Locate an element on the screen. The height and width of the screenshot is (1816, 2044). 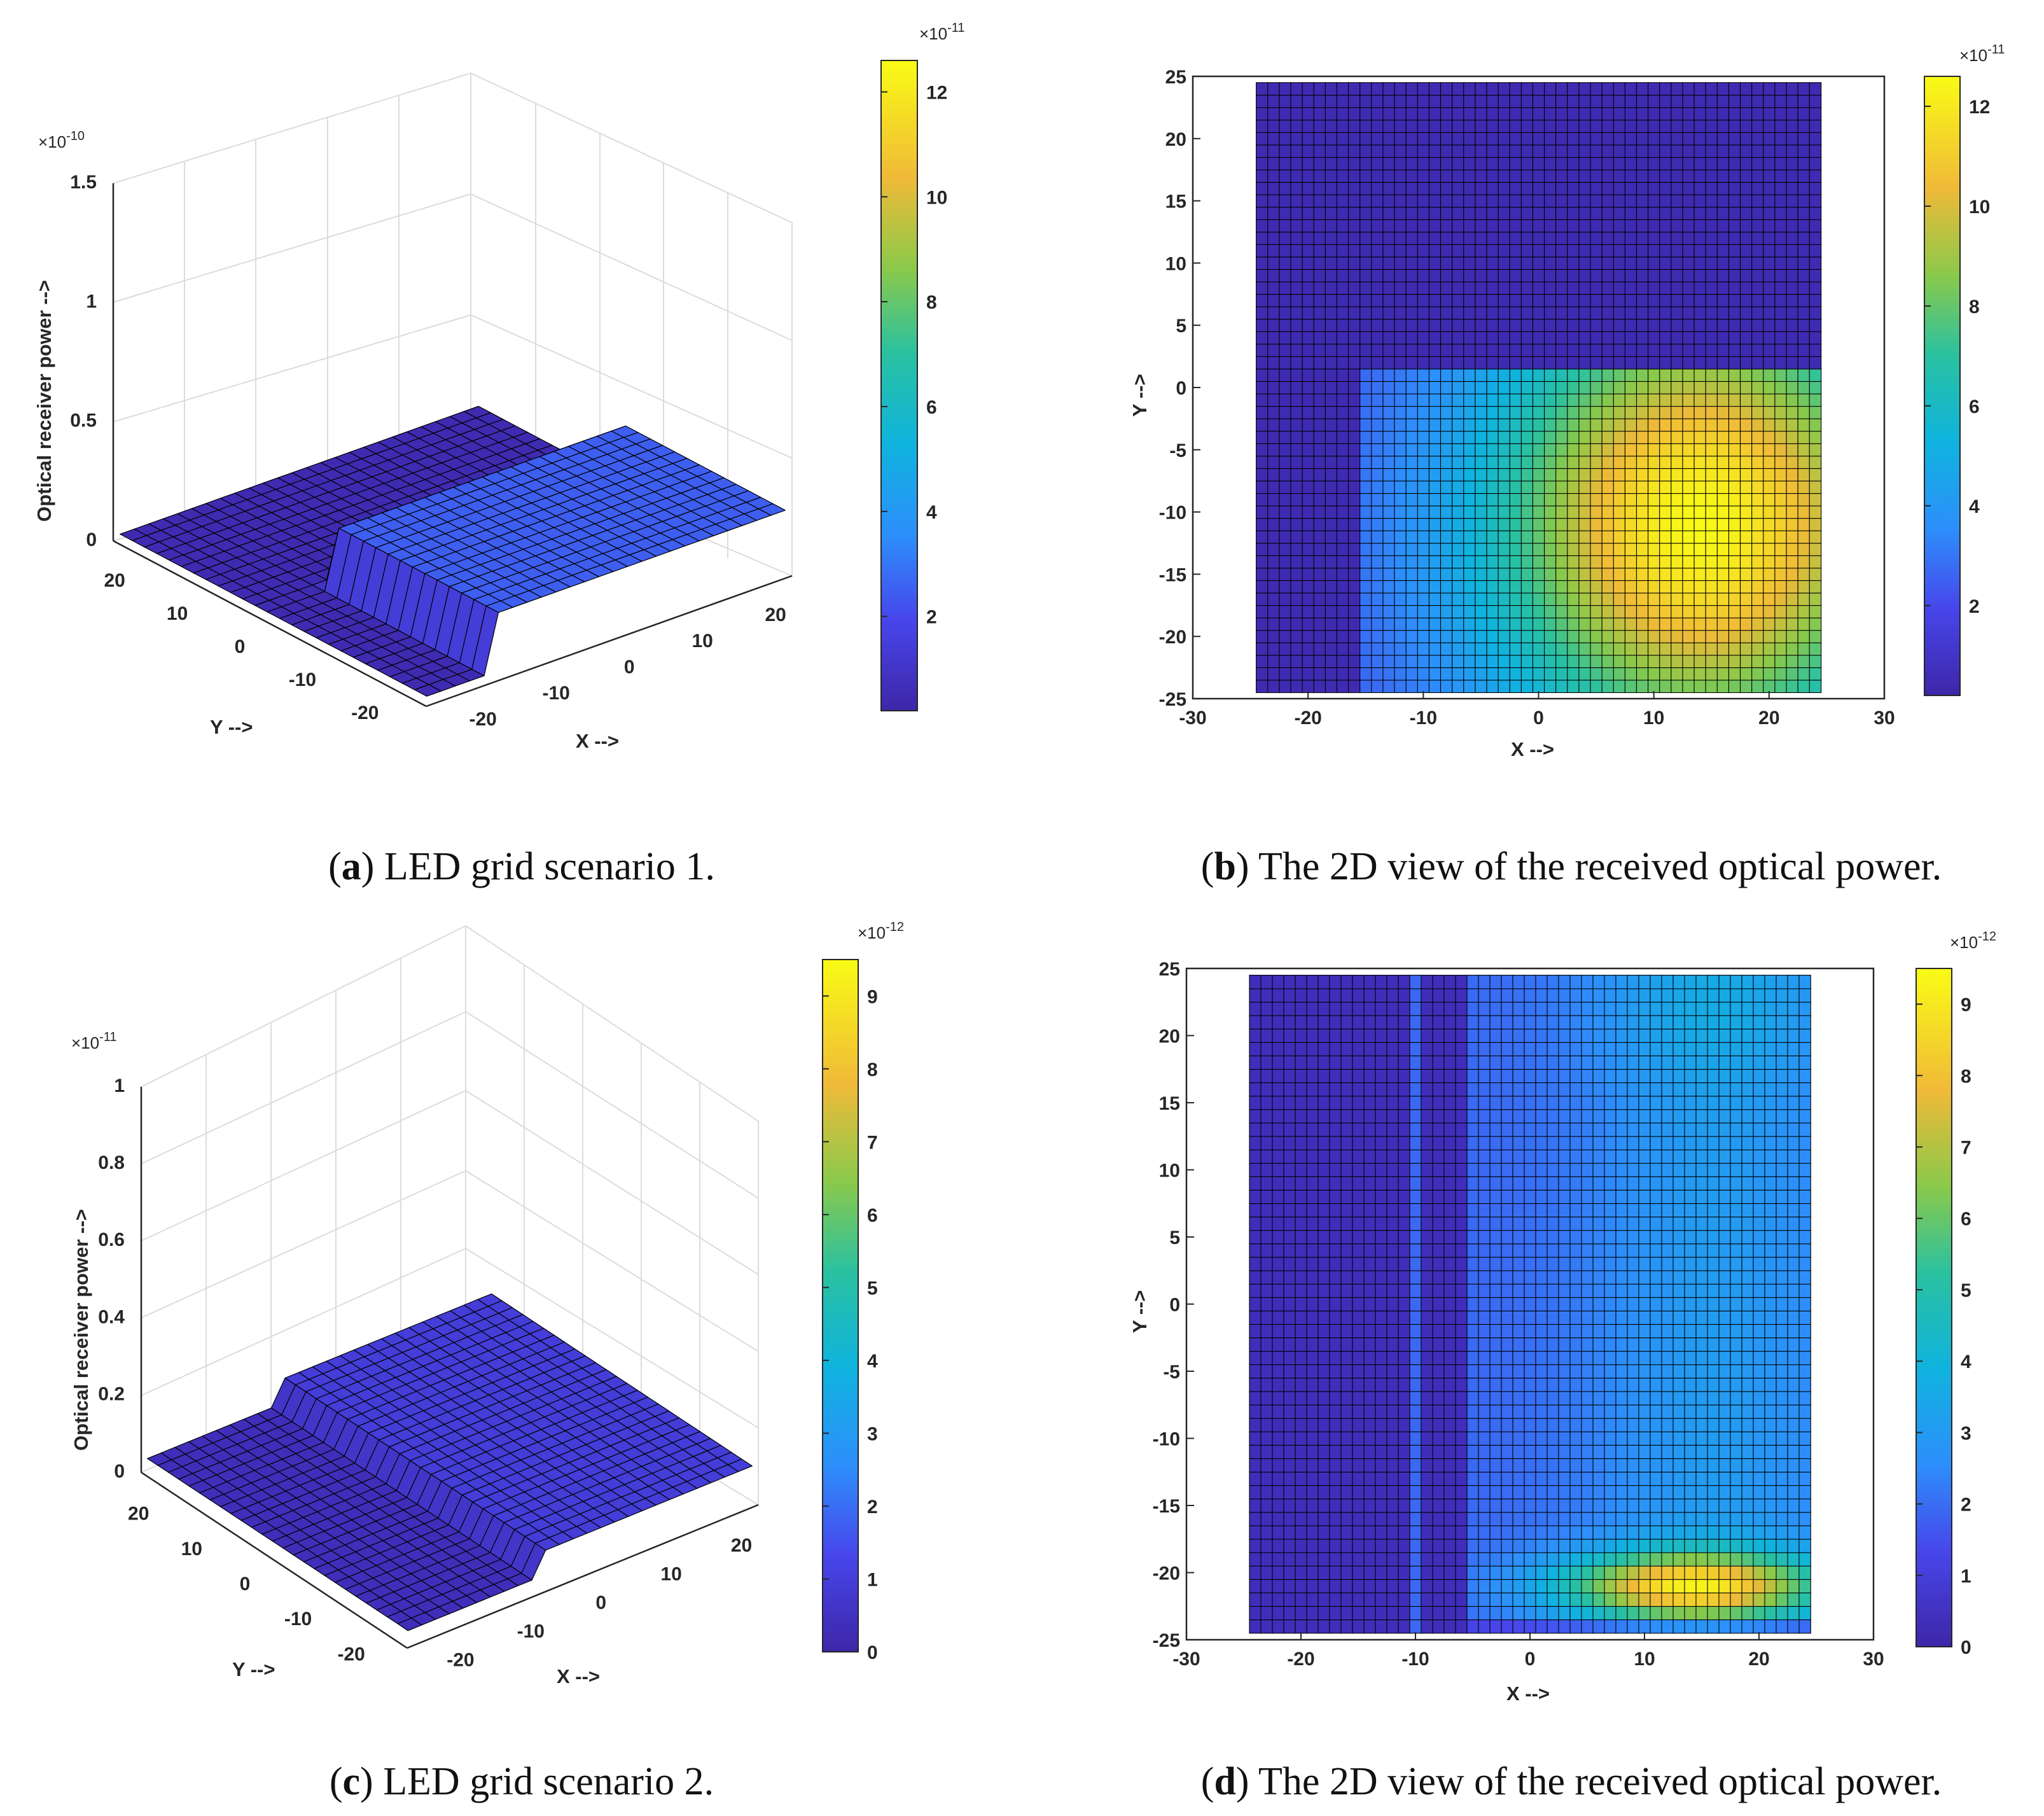
panel-b-ylabel: Y --> is located at coordinates (1140, 395).